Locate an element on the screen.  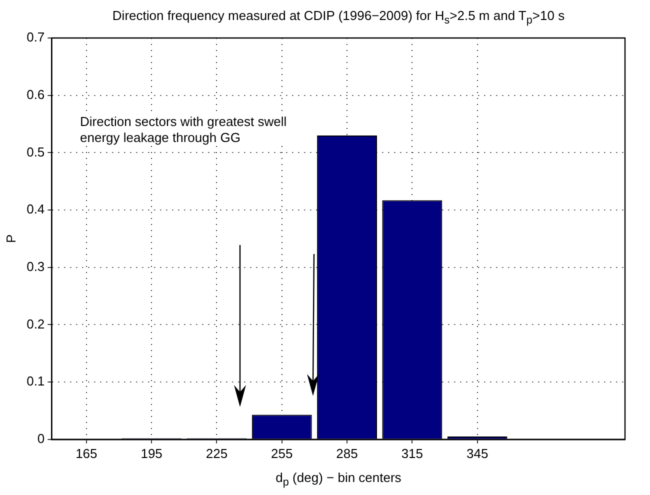
x-tick-label: 315 is located at coordinates (412, 453).